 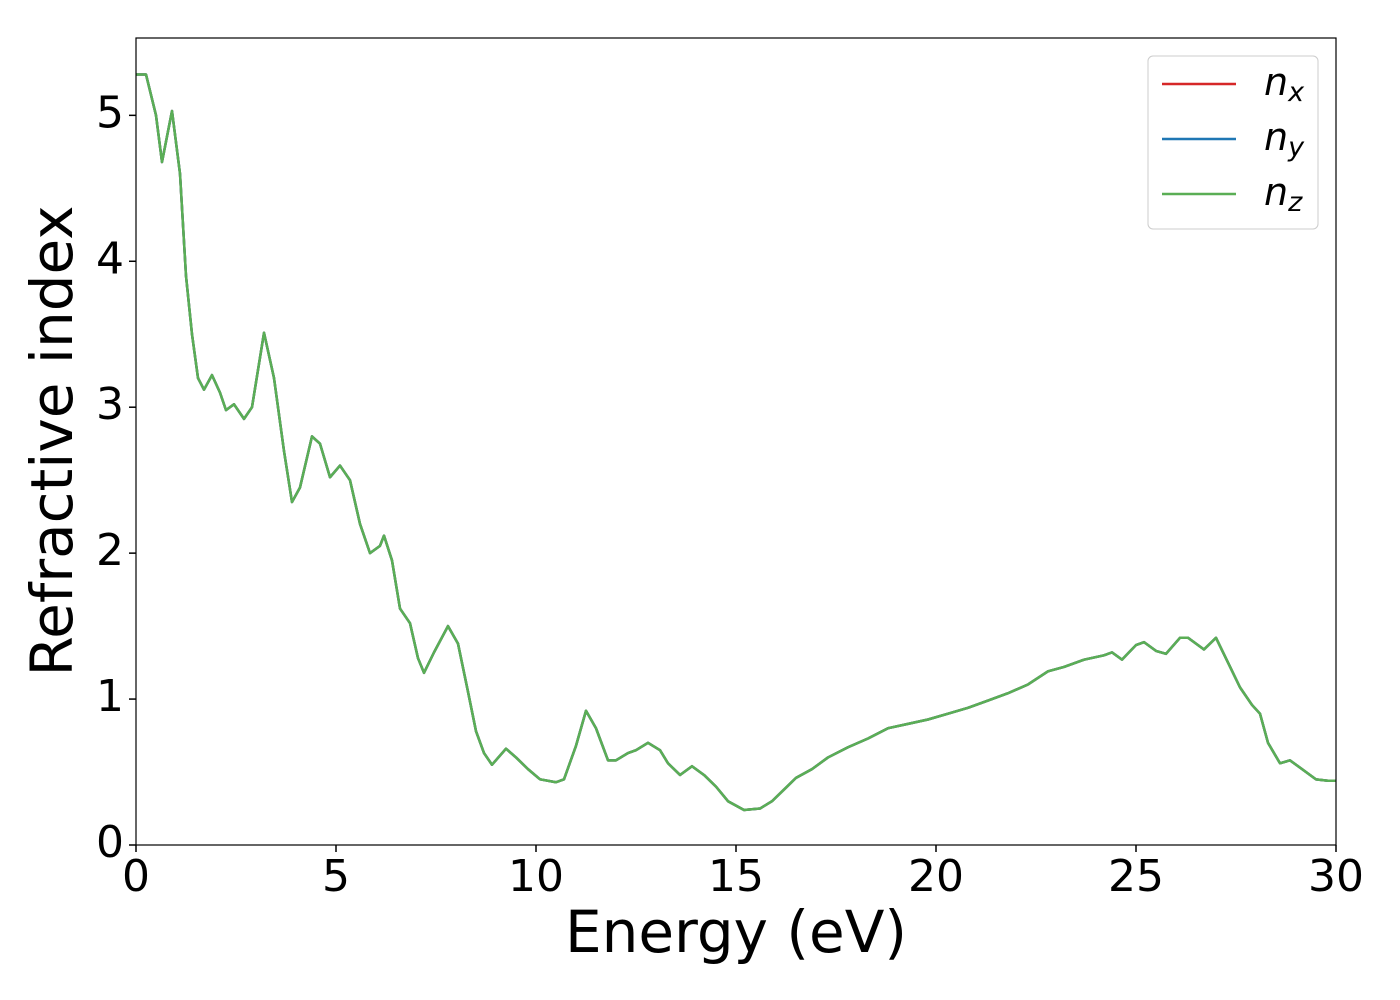 I want to click on legend-label: nx, so click(x=1284, y=84).